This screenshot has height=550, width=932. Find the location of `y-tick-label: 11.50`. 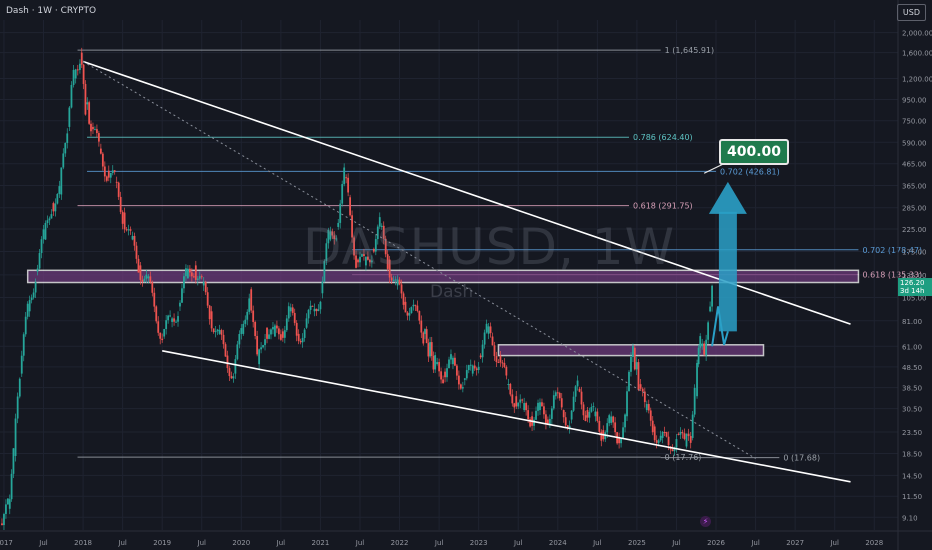

y-tick-label: 11.50 is located at coordinates (912, 497).